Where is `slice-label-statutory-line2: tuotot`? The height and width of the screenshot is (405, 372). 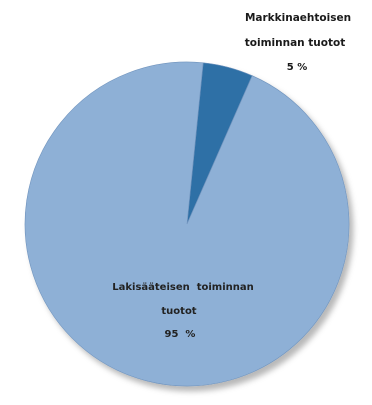 slice-label-statutory-line2: tuotot is located at coordinates (178, 311).